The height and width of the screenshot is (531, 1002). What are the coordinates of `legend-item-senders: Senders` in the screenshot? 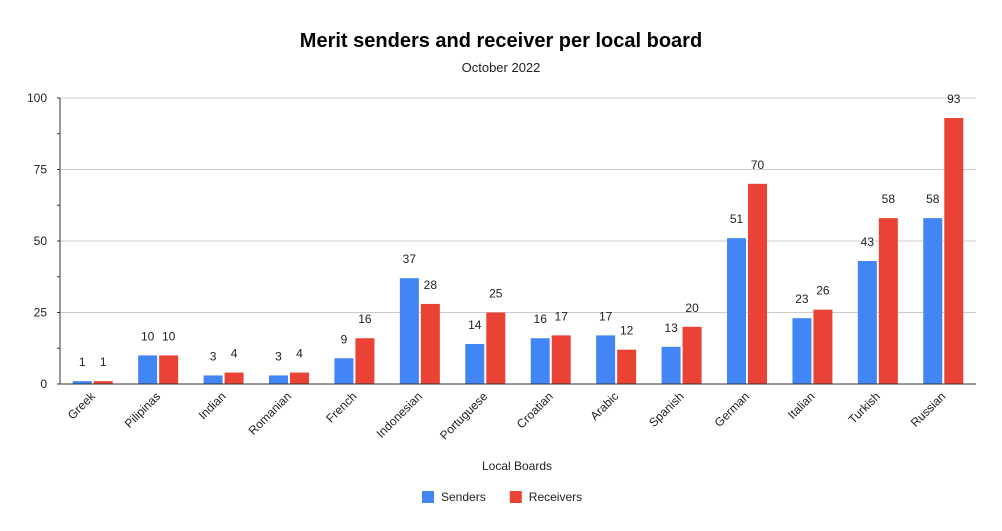 It's located at (454, 497).